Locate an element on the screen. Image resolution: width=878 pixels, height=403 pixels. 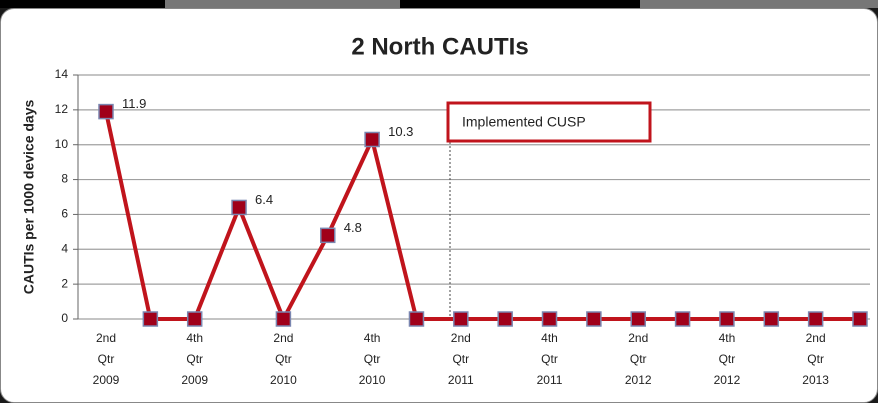
data-label: 4.8 is located at coordinates (353, 227).